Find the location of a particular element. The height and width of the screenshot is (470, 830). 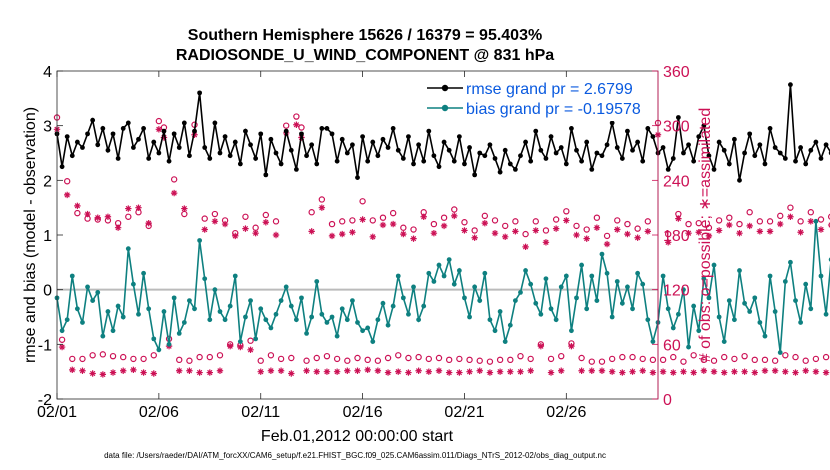

legend-bias-marker is located at coordinates (445, 108).